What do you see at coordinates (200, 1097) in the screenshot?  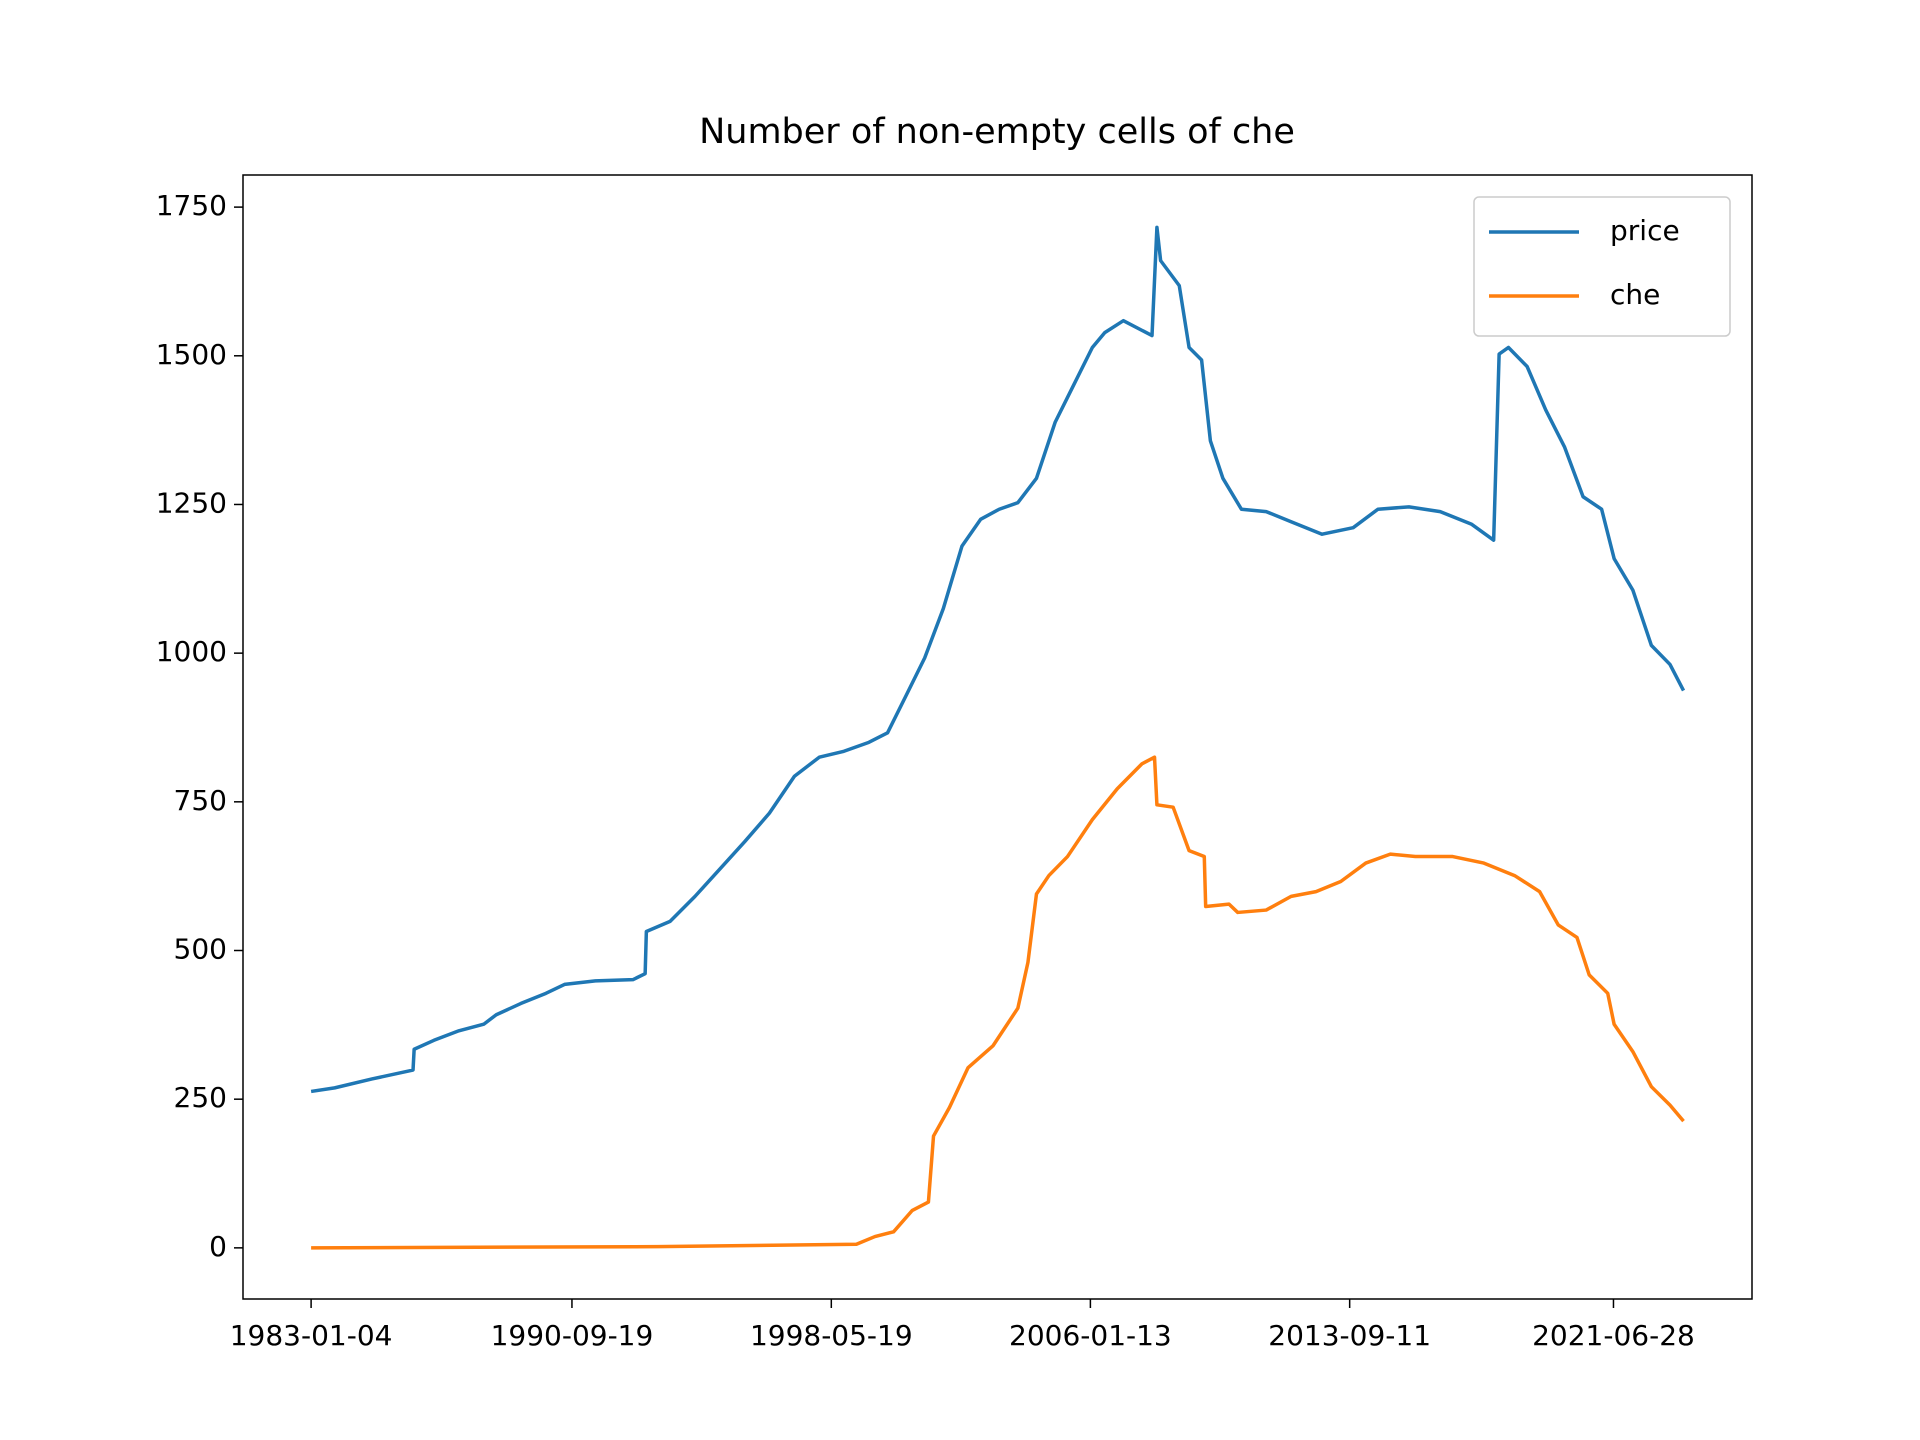 I see `y-tick-label: 250` at bounding box center [200, 1097].